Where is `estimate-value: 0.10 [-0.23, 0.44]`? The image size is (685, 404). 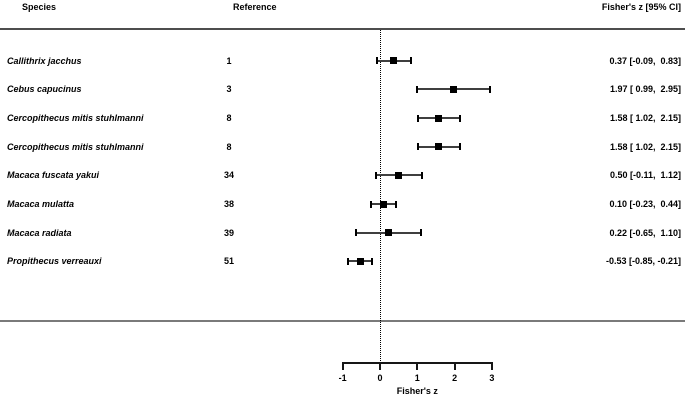 estimate-value: 0.10 [-0.23, 0.44] is located at coordinates (645, 204).